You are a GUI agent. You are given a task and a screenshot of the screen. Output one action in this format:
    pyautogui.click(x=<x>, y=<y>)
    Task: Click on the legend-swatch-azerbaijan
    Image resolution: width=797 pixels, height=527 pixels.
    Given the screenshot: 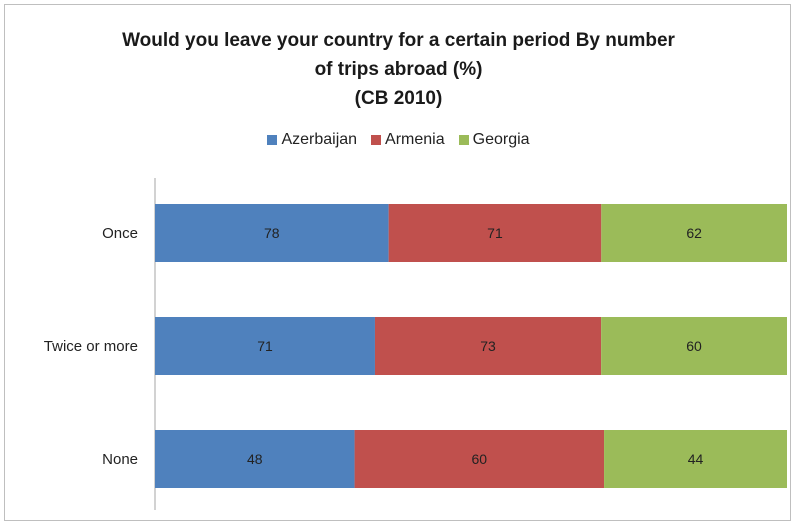 What is the action you would take?
    pyautogui.click(x=272, y=140)
    